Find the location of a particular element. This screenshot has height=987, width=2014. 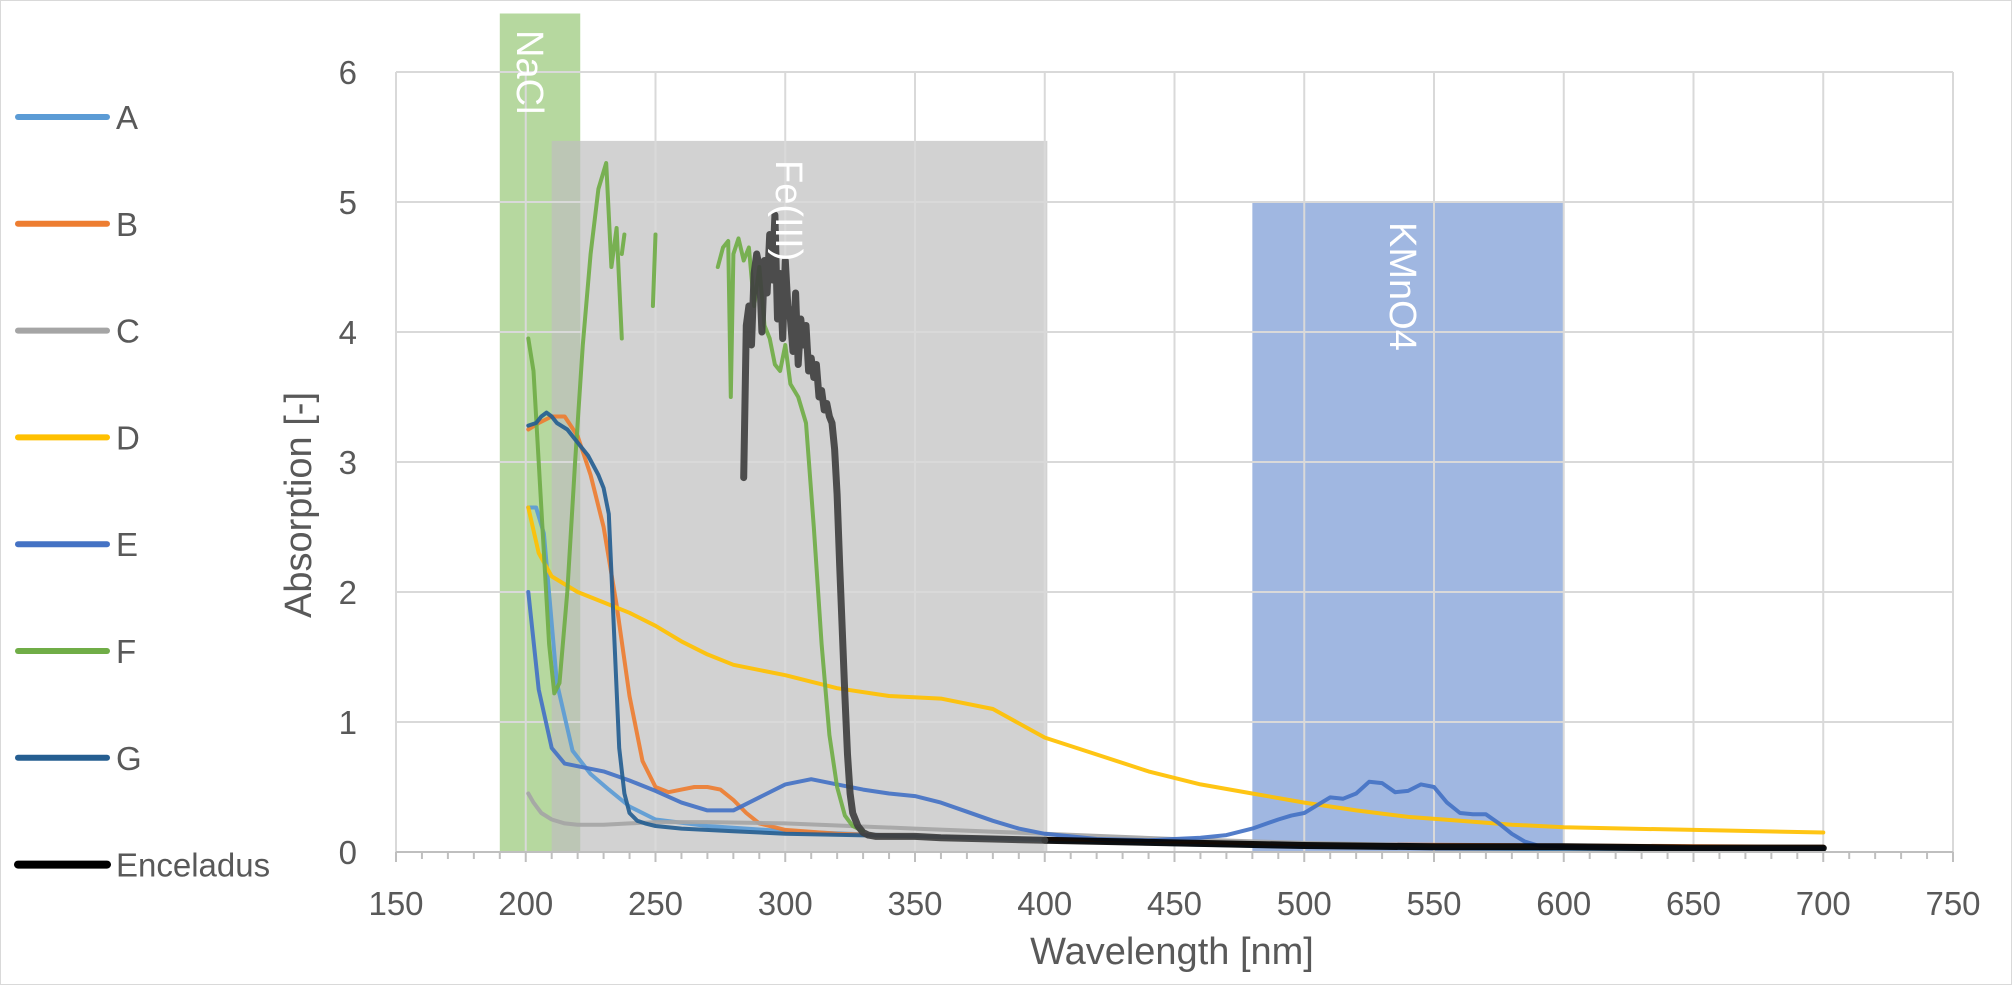

y-tick-label: 1 is located at coordinates (348, 722).